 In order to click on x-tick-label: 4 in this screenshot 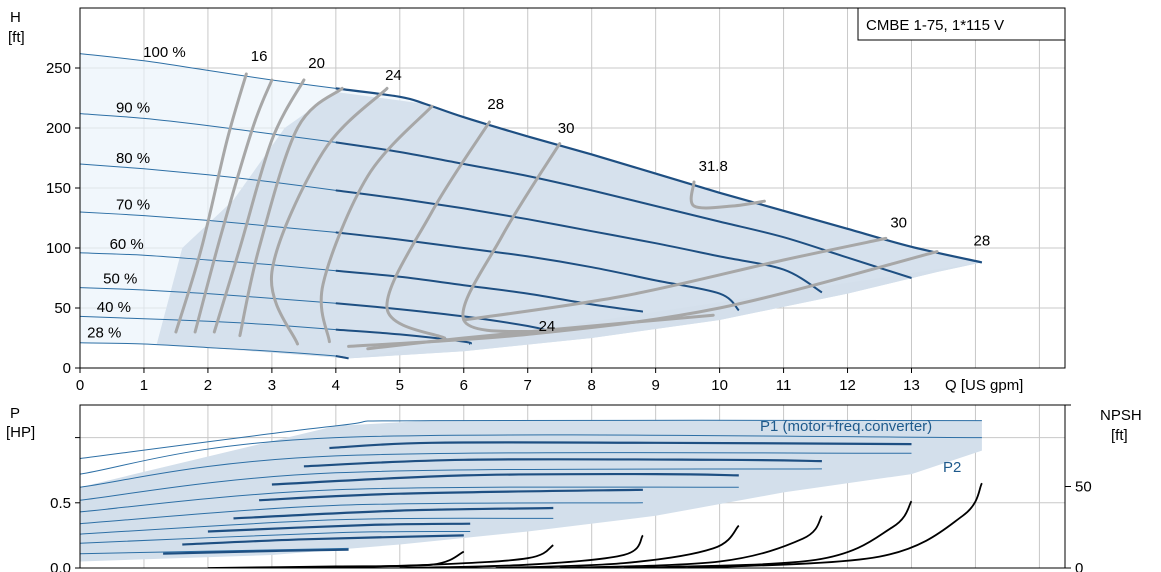, I will do `click(336, 385)`.